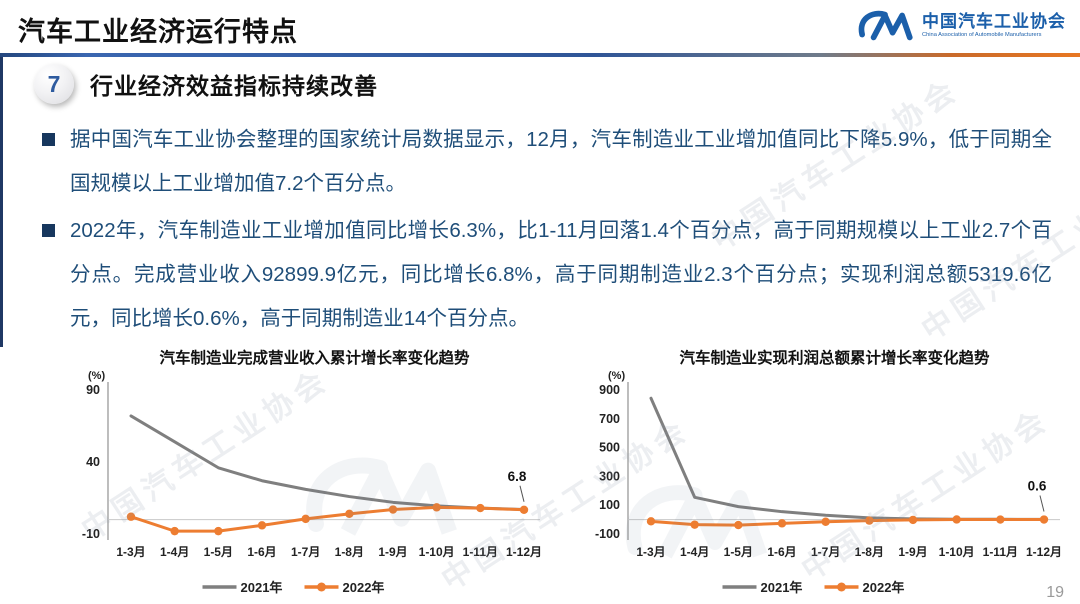 The image size is (1080, 604). Describe the element at coordinates (93, 390) in the screenshot. I see `y-tick-label: 90` at that location.